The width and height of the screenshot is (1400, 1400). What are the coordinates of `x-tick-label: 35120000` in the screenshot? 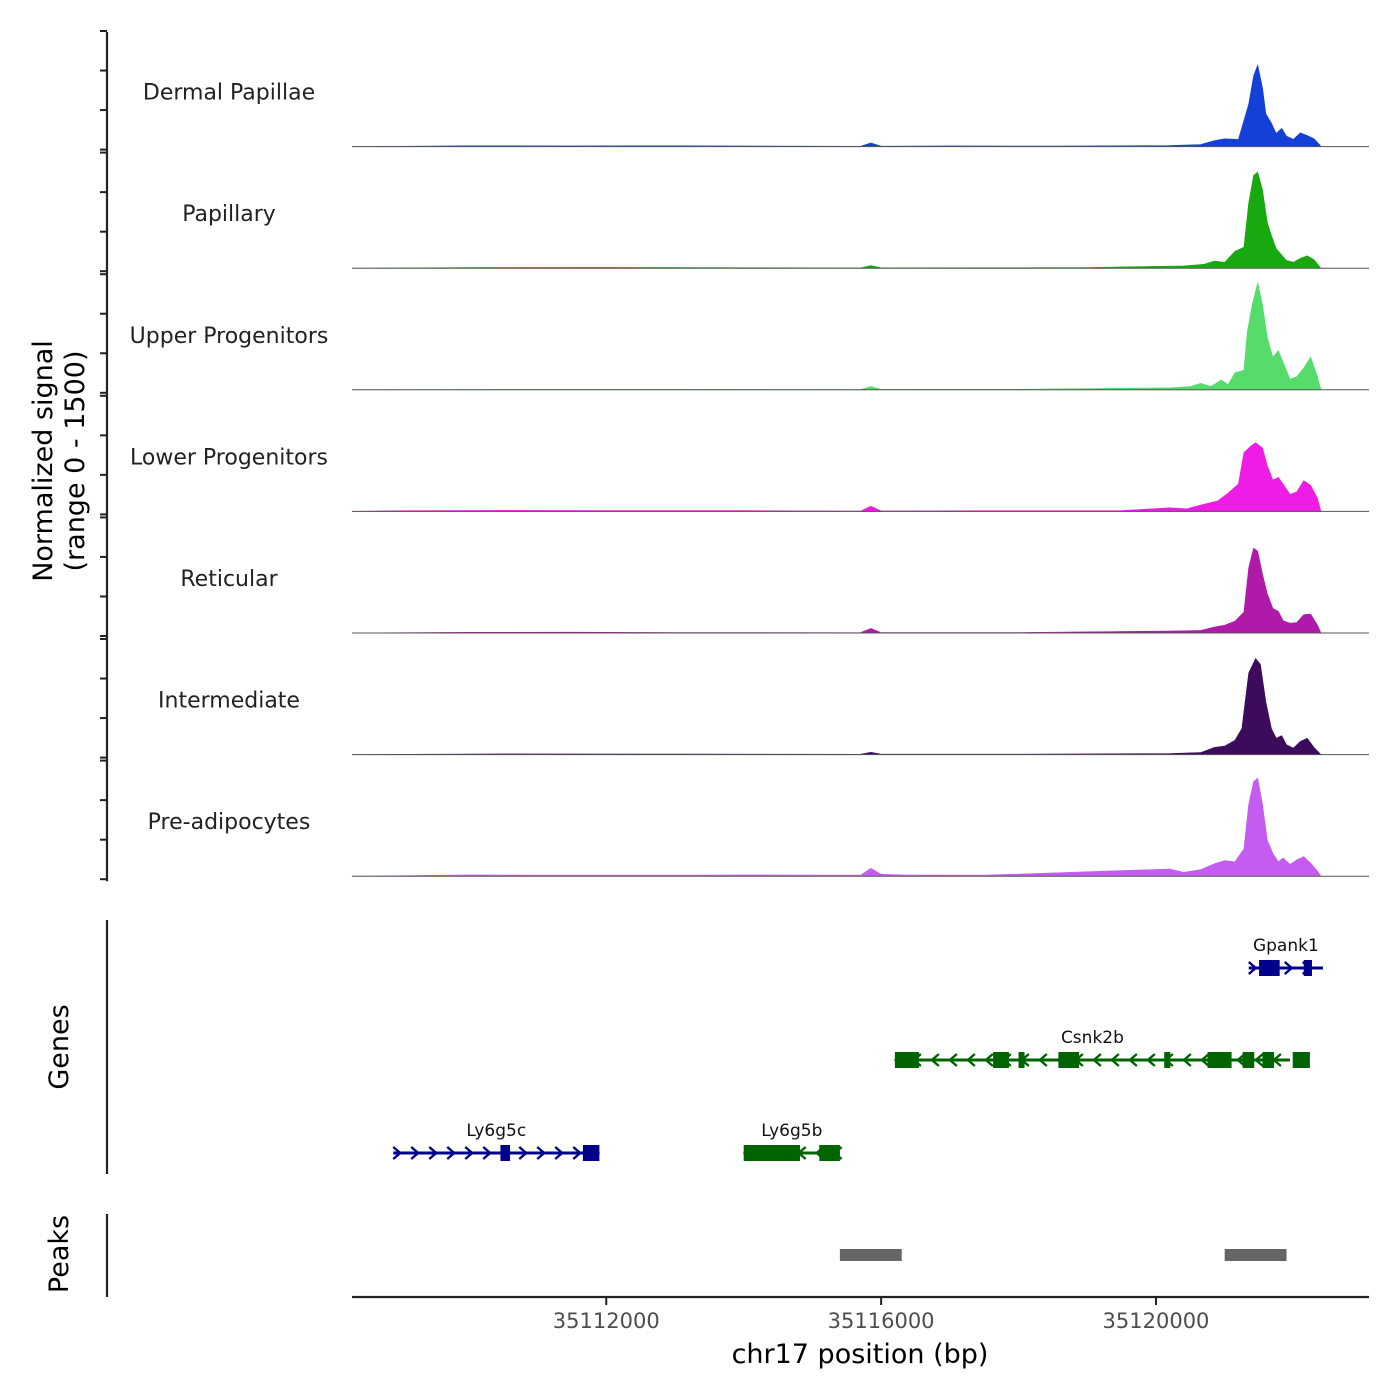 It's located at (1156, 1321).